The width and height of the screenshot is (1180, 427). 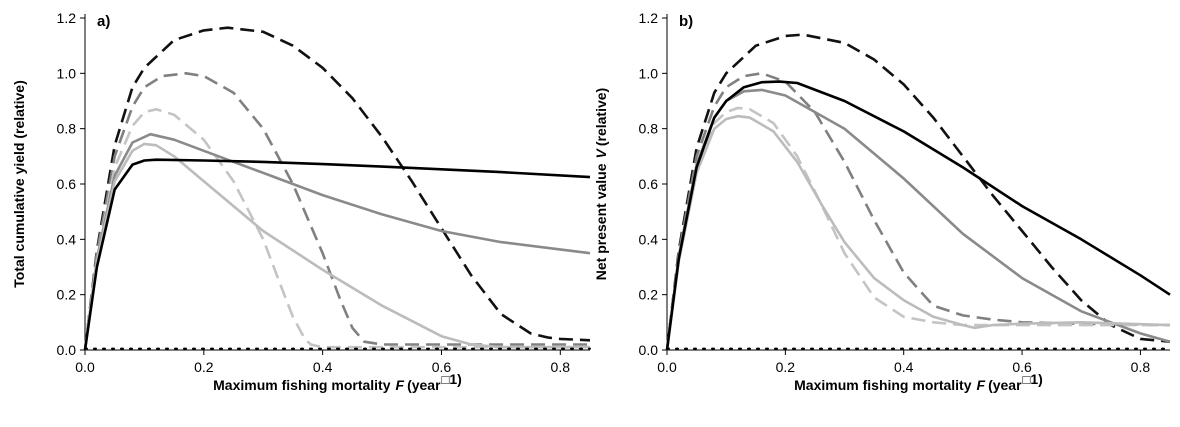 What do you see at coordinates (601, 117) in the screenshot?
I see `y-axis-title-tail: (relative)` at bounding box center [601, 117].